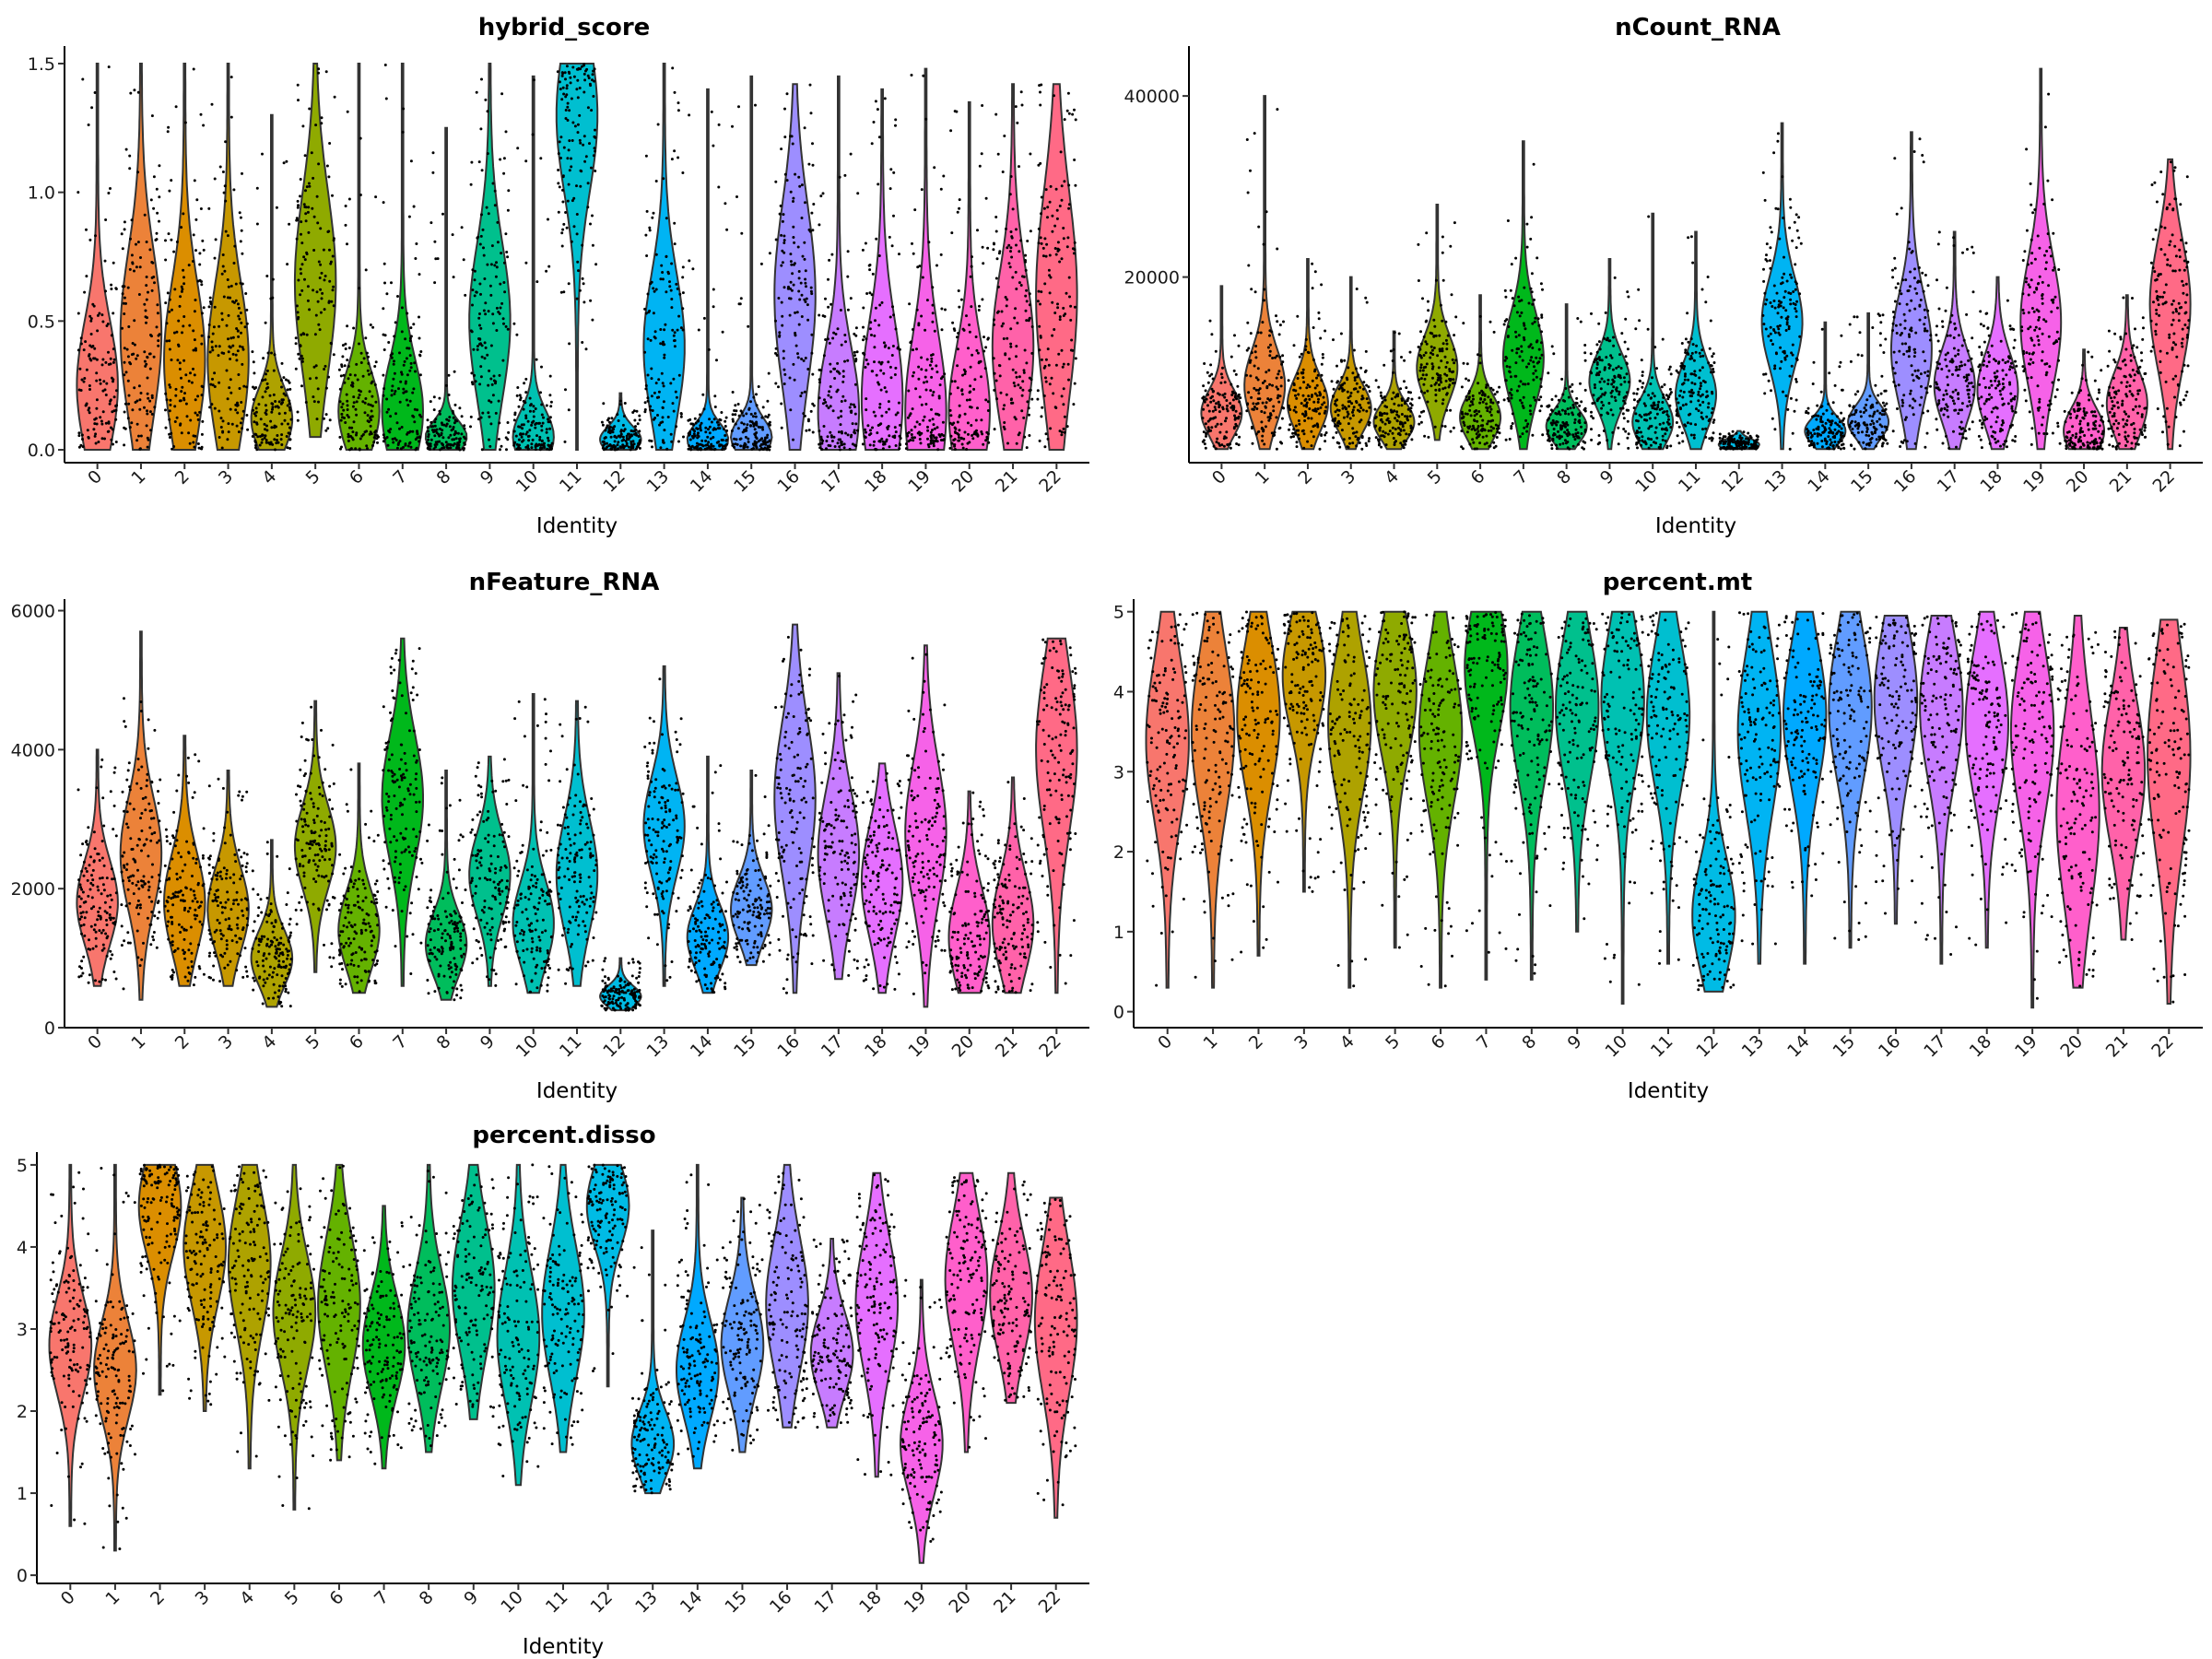  Describe the element at coordinates (1118, 692) in the screenshot. I see `y-tick-label: 4` at that location.